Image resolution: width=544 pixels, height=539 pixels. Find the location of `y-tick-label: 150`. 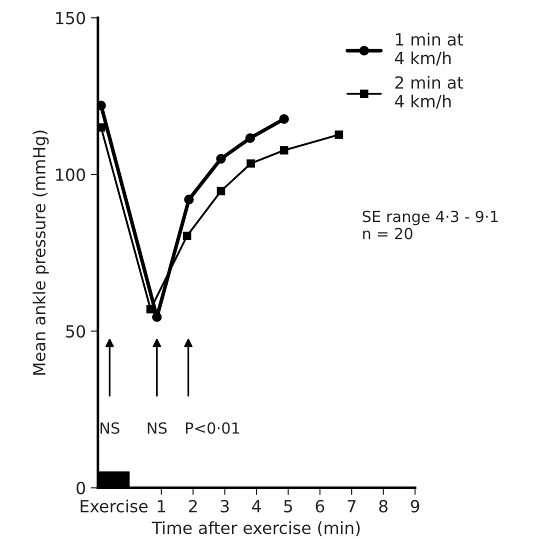

y-tick-label: 150 is located at coordinates (71, 18).